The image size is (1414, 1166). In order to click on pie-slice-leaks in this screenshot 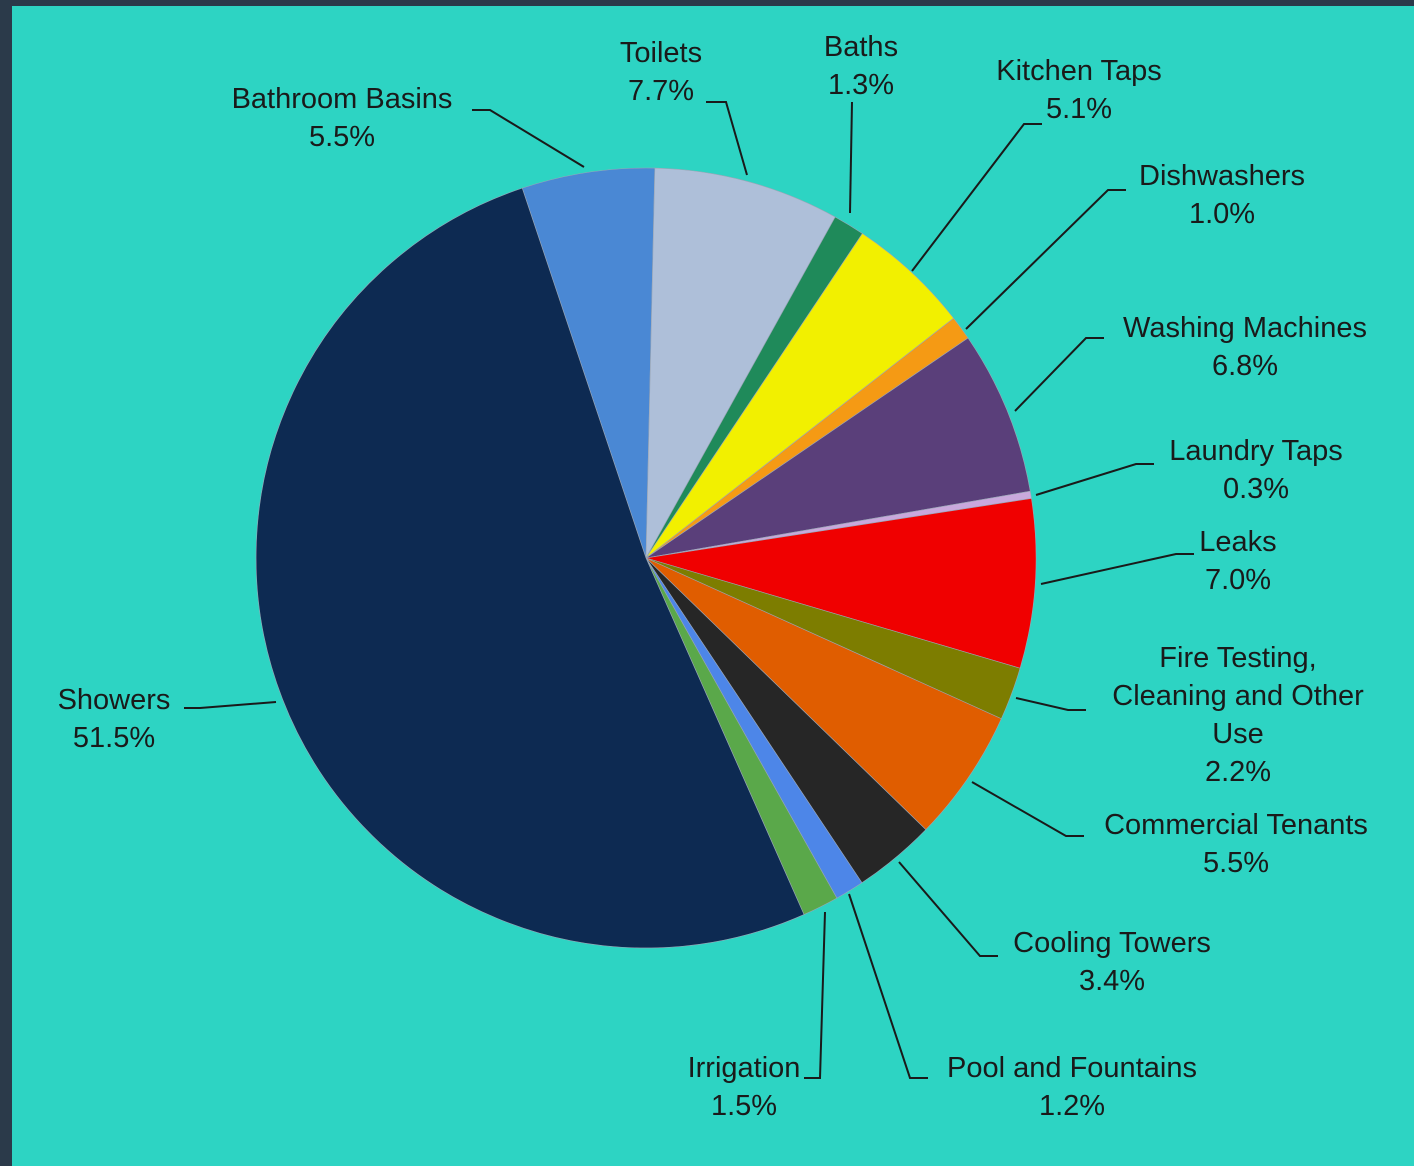, I will do `click(841, 583)`.